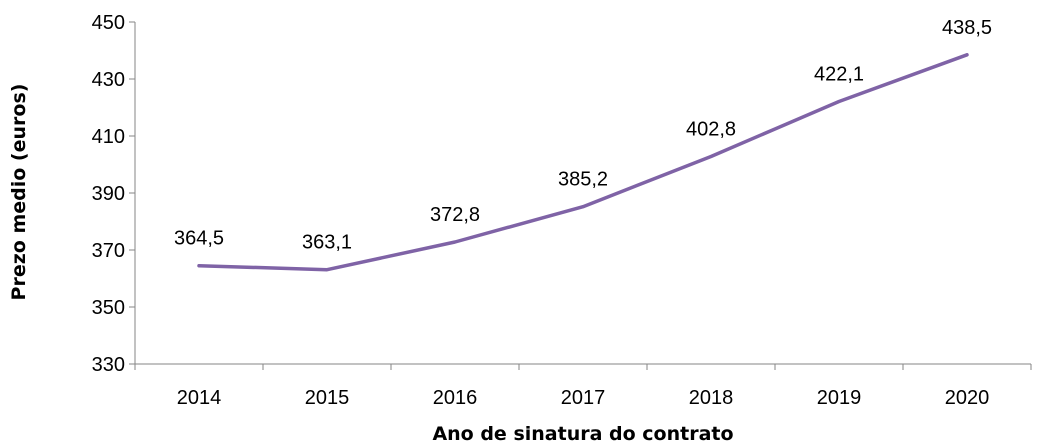  I want to click on y-tick-label: 390, so click(108, 194).